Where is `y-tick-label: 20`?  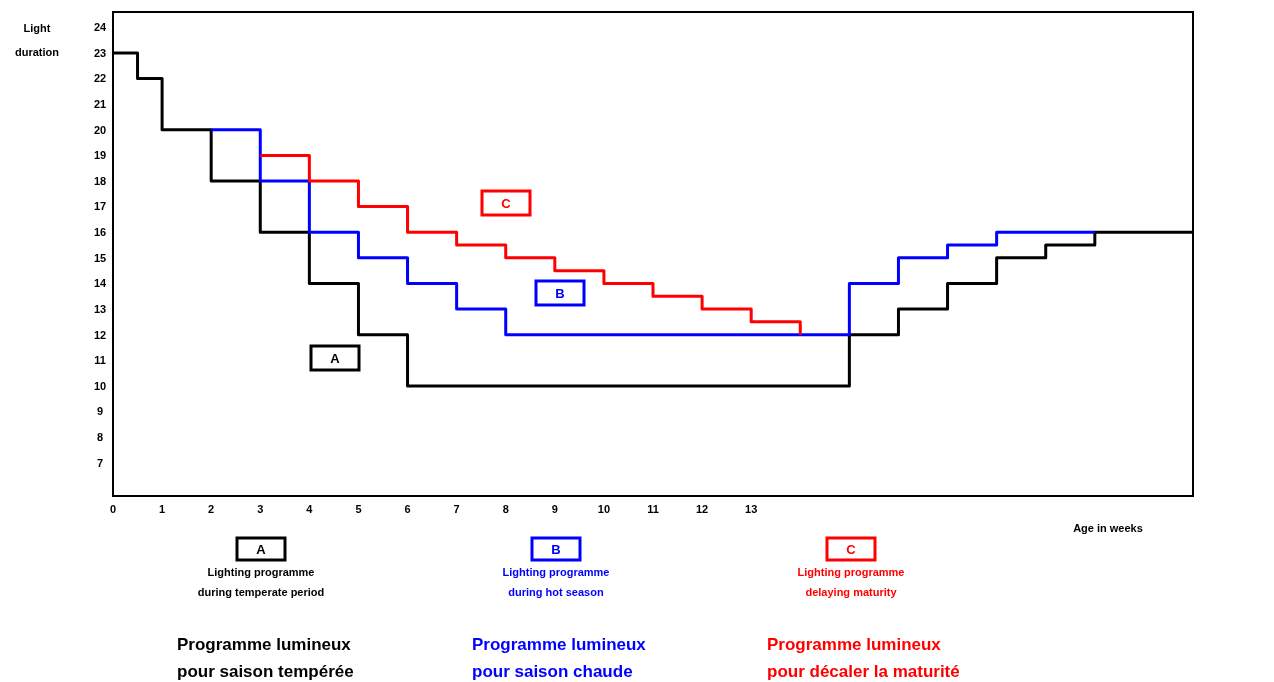 y-tick-label: 20 is located at coordinates (100, 129).